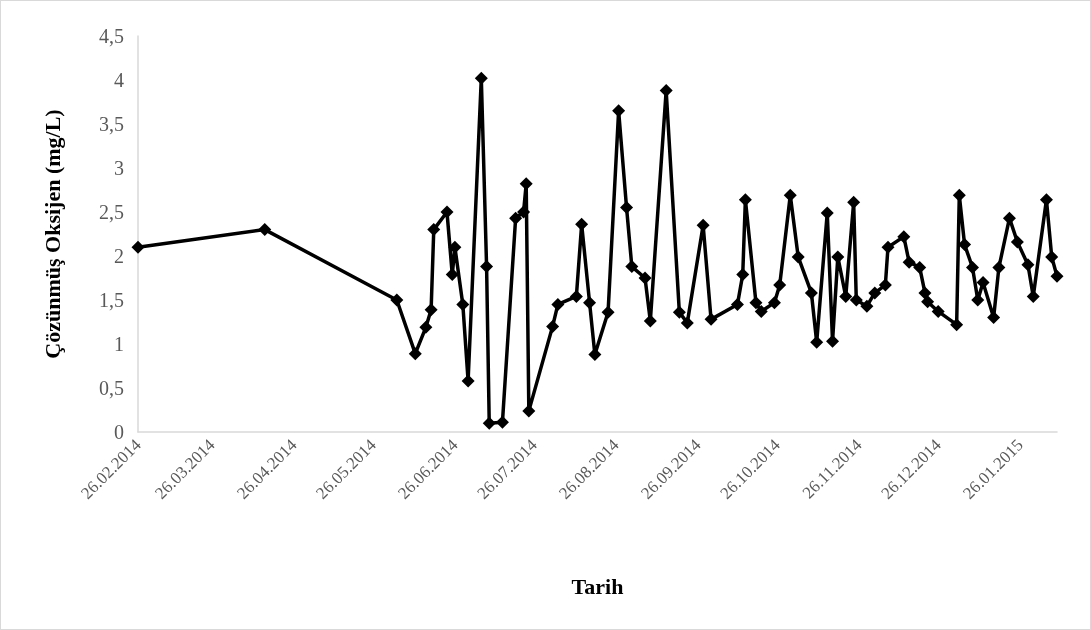 This screenshot has width=1091, height=630. Describe the element at coordinates (111, 124) in the screenshot. I see `y-tick-label: 3,5` at that location.